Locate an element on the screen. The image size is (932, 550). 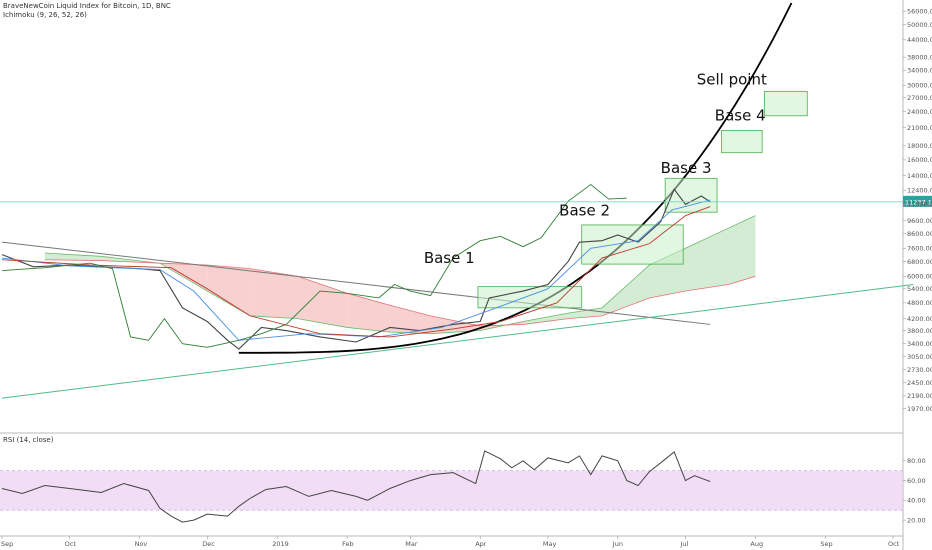
last-price-line: 11237.17 is located at coordinates (466, 201).